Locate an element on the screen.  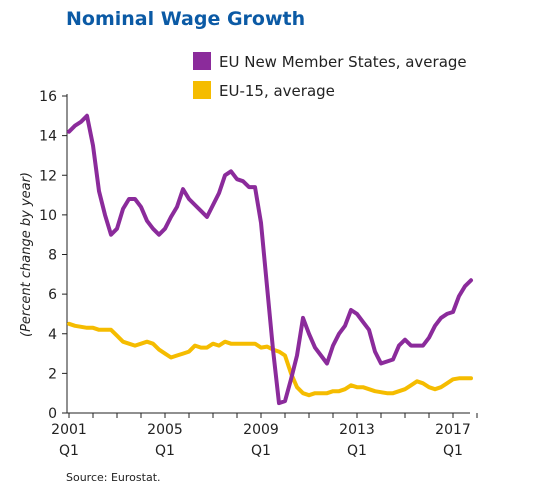
y-tick-label: 0 is located at coordinates (52, 414).